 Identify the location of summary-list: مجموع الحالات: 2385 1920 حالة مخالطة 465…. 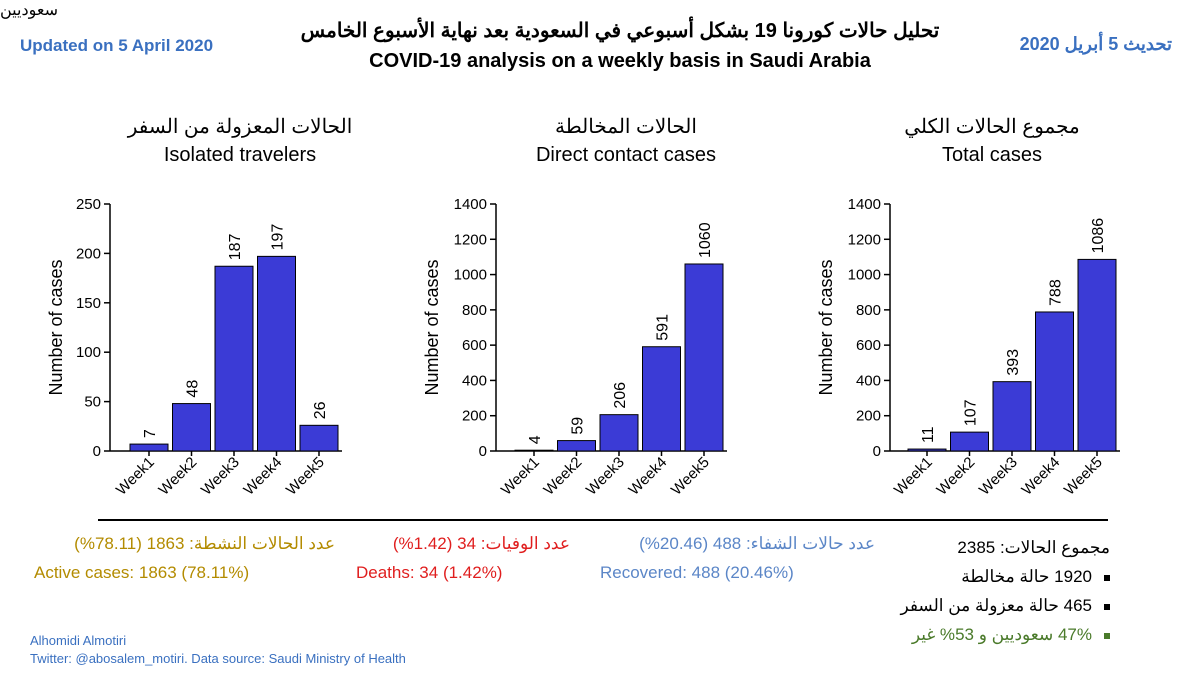
(1005, 591).